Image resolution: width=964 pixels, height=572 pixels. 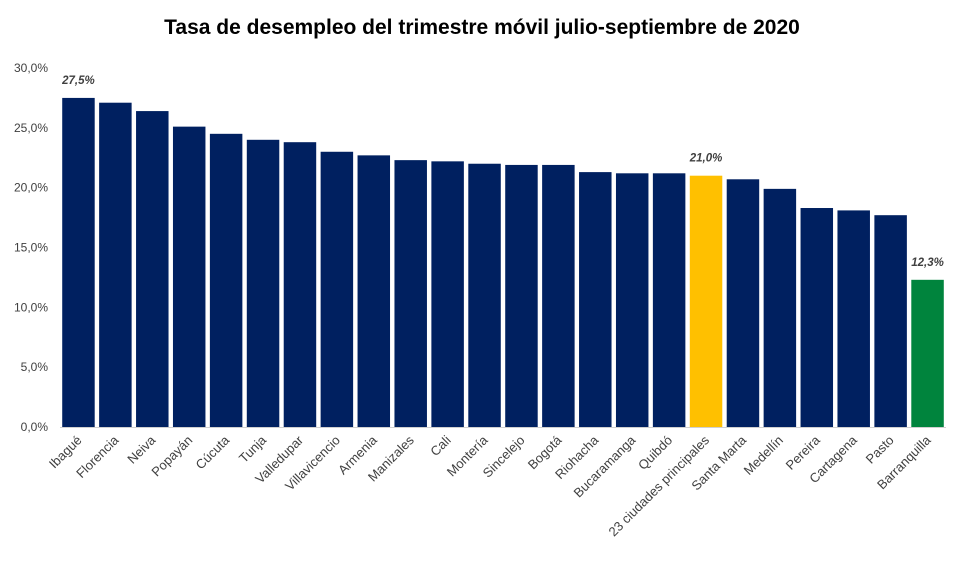 What do you see at coordinates (78, 81) in the screenshot?
I see `data-label: 27,5%` at bounding box center [78, 81].